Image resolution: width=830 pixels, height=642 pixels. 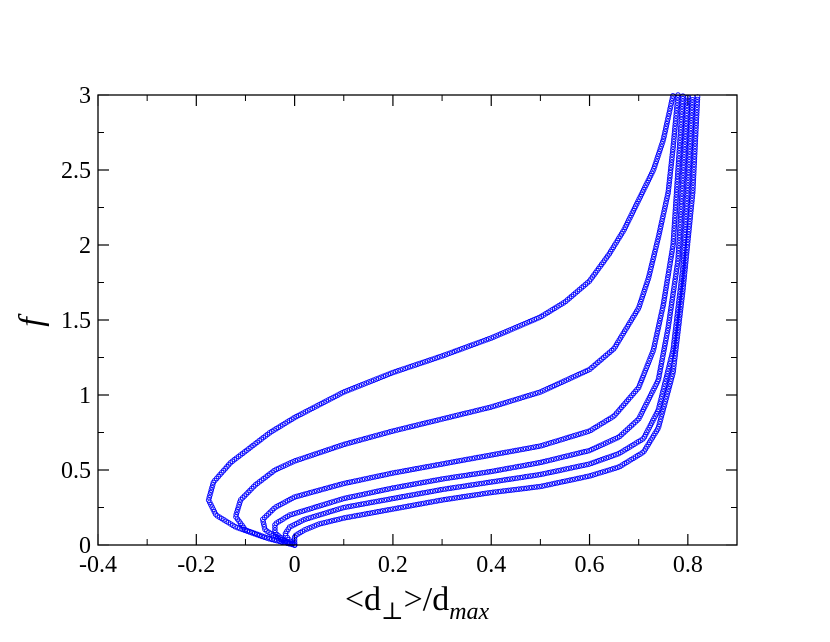 I want to click on x-tick-label: 0, so click(x=295, y=565).